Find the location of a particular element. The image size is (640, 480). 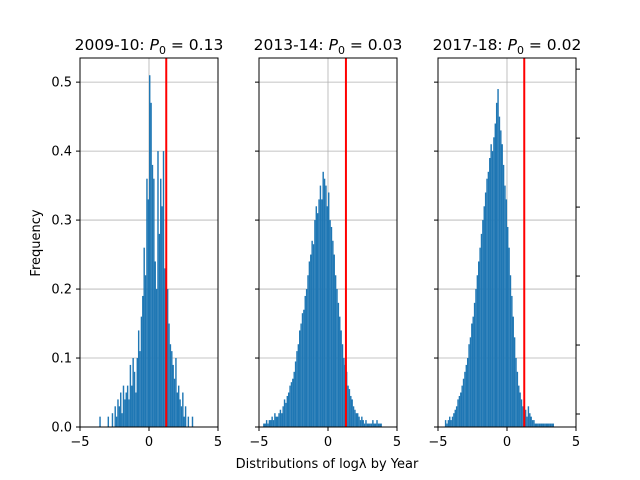

title-symbol: P is located at coordinates (155, 45).